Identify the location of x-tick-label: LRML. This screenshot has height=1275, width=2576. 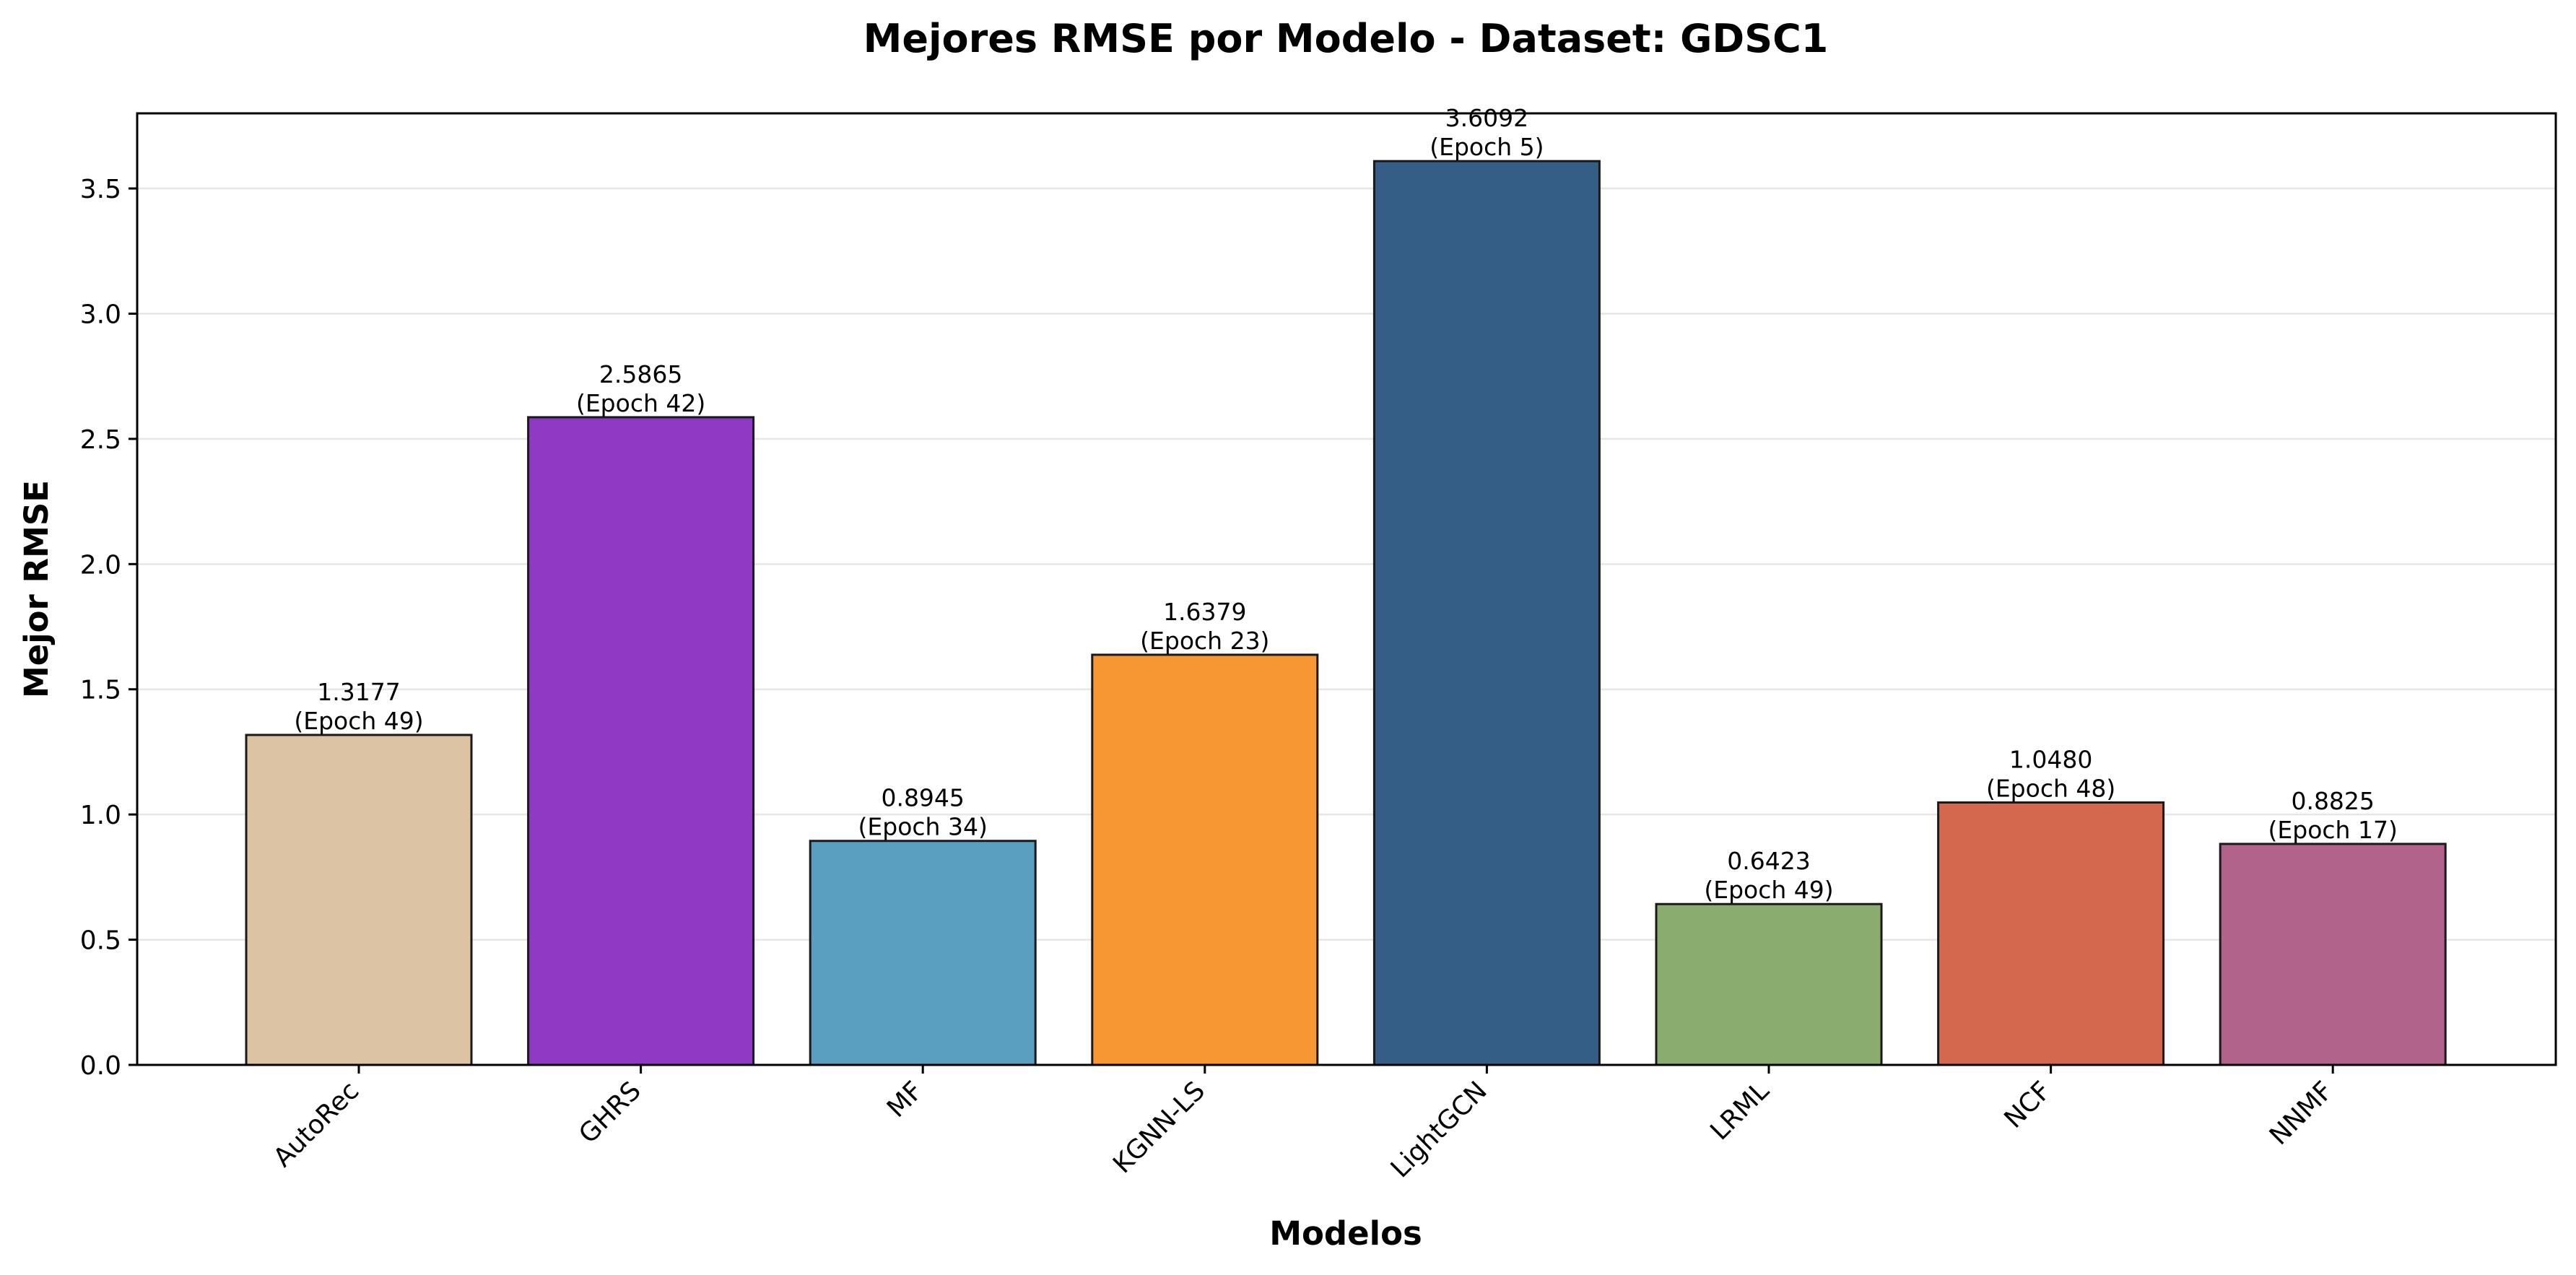
(1740, 1111).